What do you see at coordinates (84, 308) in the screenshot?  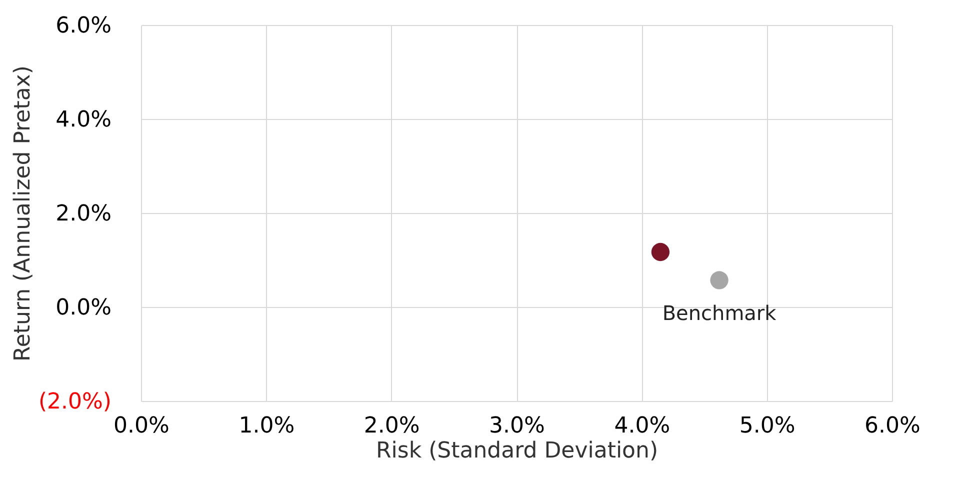 I see `y-tick-label: 0.0%` at bounding box center [84, 308].